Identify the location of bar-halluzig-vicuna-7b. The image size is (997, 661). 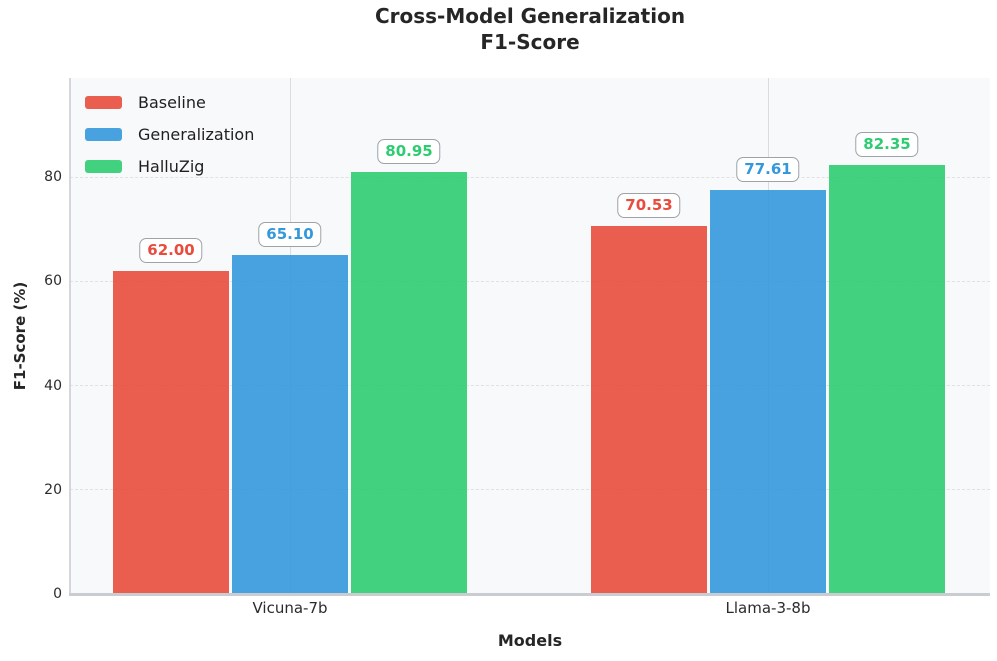
(409, 383).